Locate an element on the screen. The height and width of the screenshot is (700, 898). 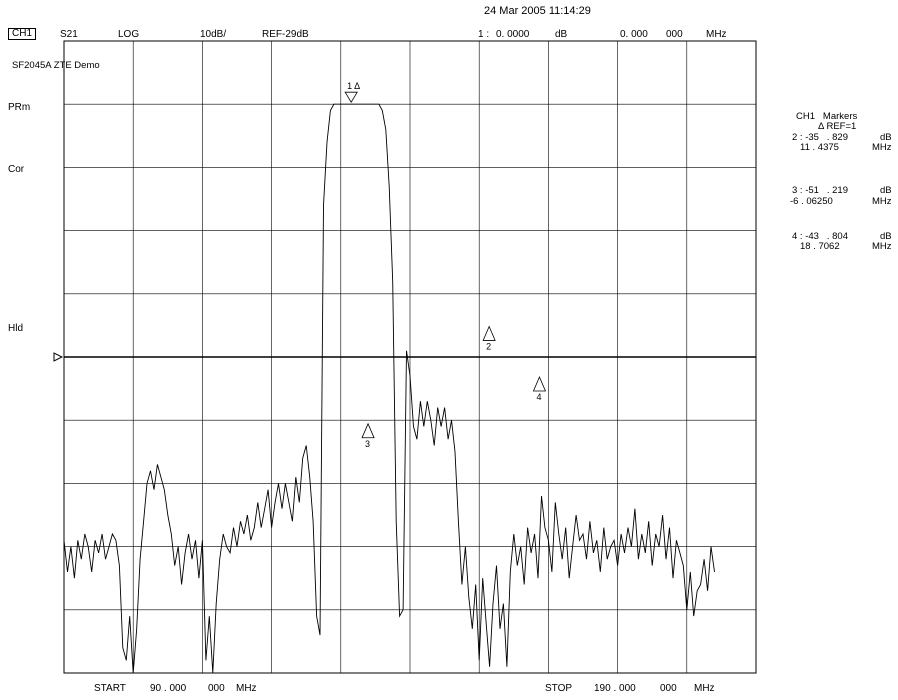
device-title: SF2045A ZTE Demo is located at coordinates (56, 65).